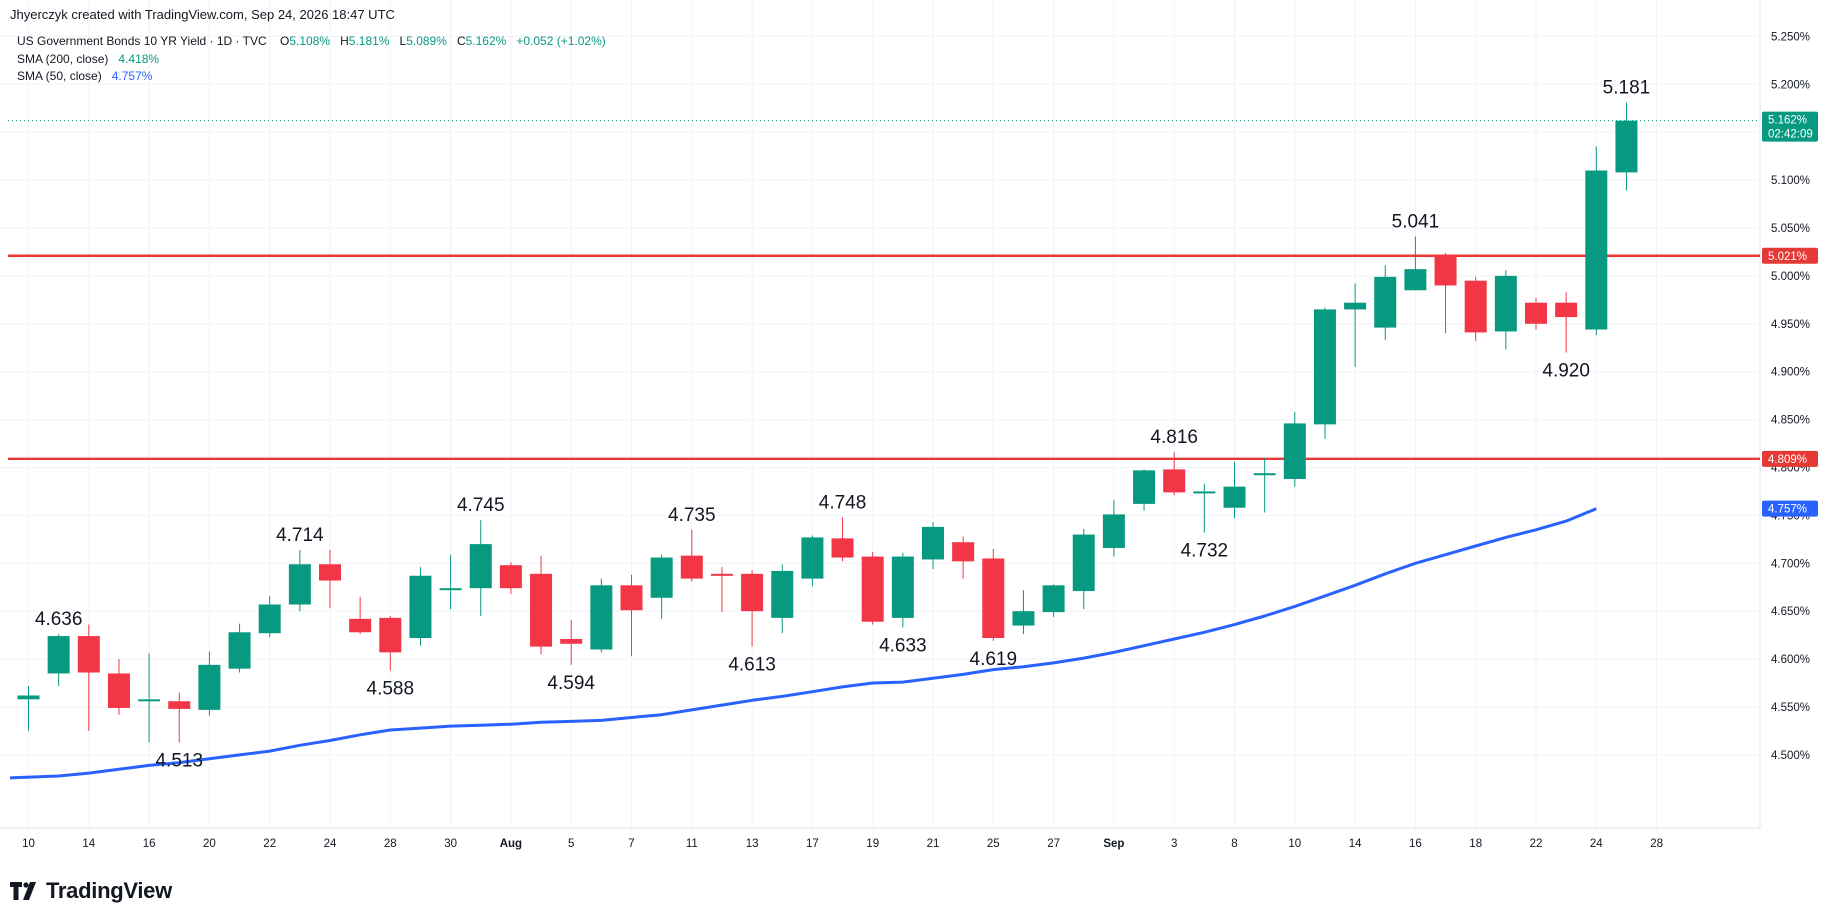 This screenshot has width=1835, height=917. Describe the element at coordinates (1053, 844) in the screenshot. I see `time-tick-label: 27` at that location.